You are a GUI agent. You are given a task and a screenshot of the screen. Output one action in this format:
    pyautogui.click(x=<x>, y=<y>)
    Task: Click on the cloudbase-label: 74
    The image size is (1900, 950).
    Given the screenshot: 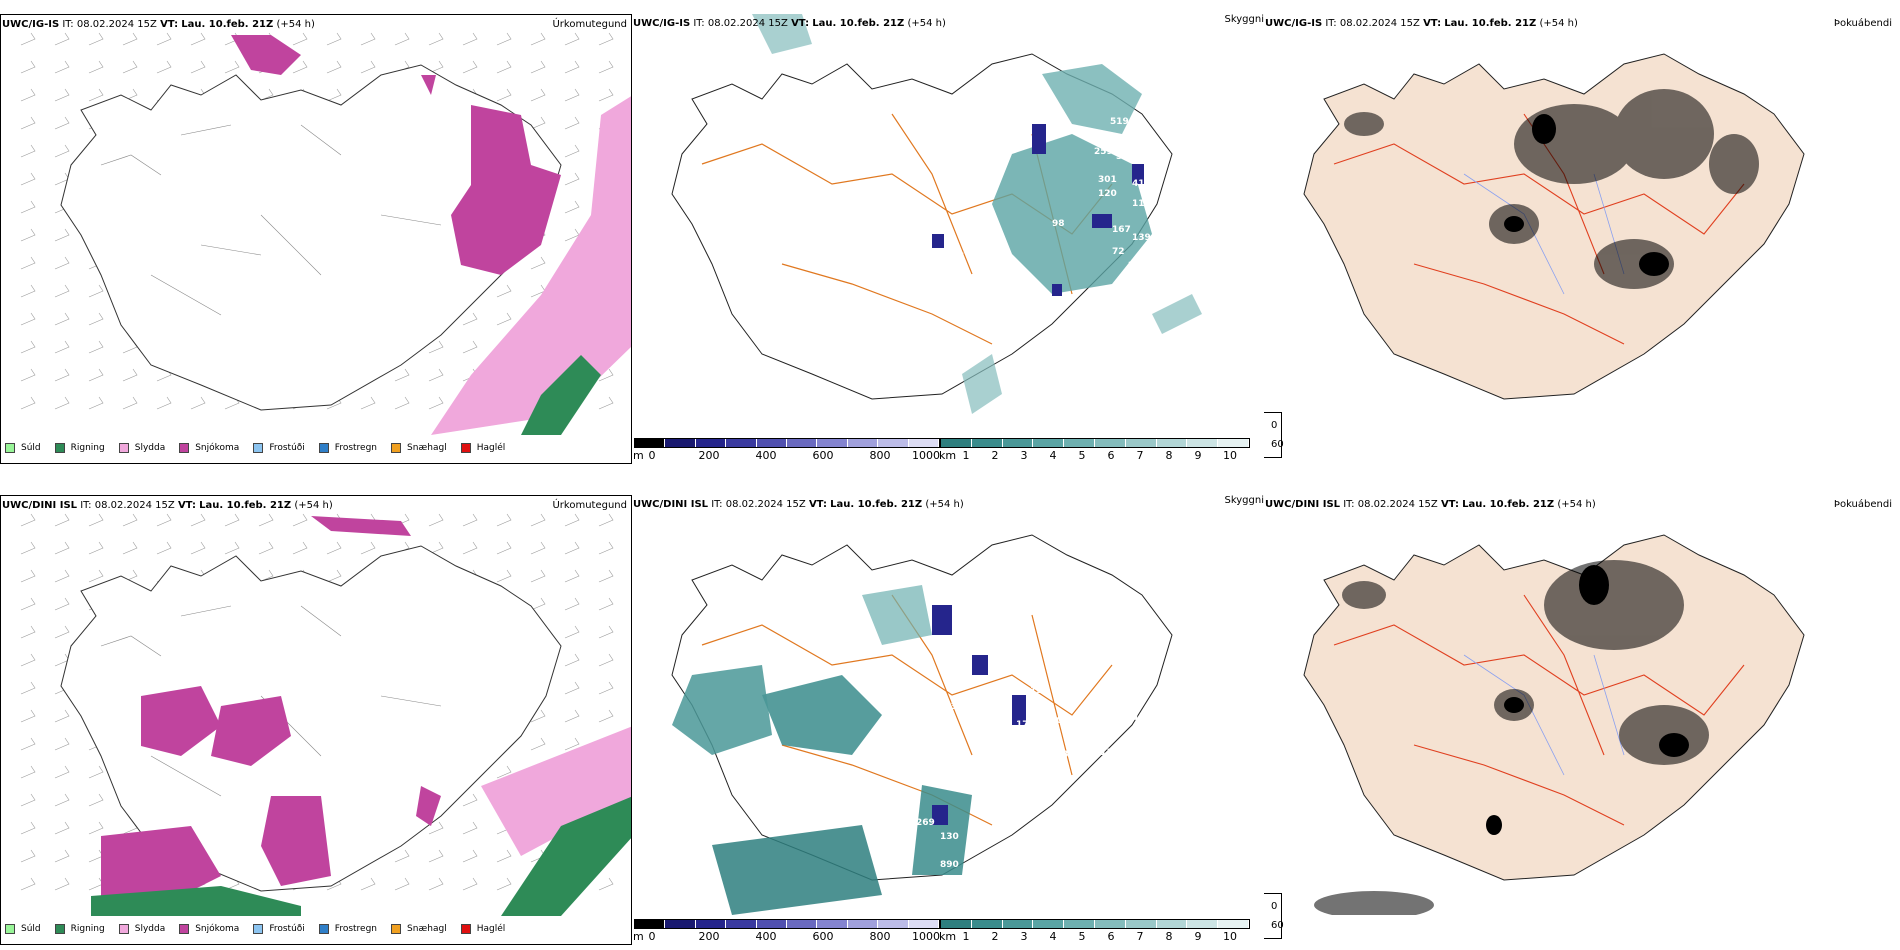 What is the action you would take?
    pyautogui.click(x=1132, y=719)
    